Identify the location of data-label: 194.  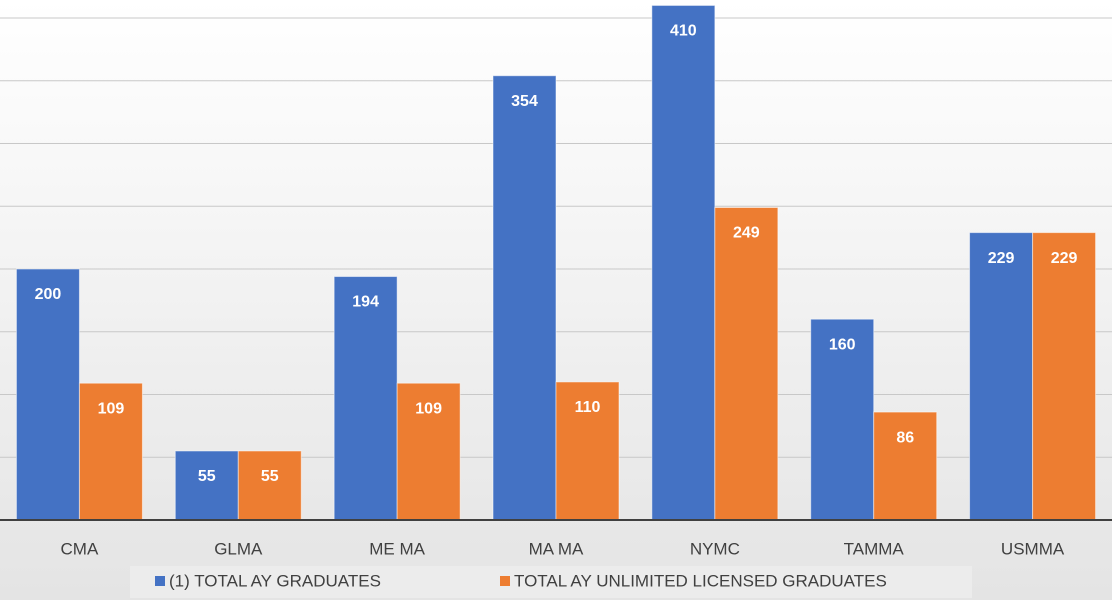
(365, 302).